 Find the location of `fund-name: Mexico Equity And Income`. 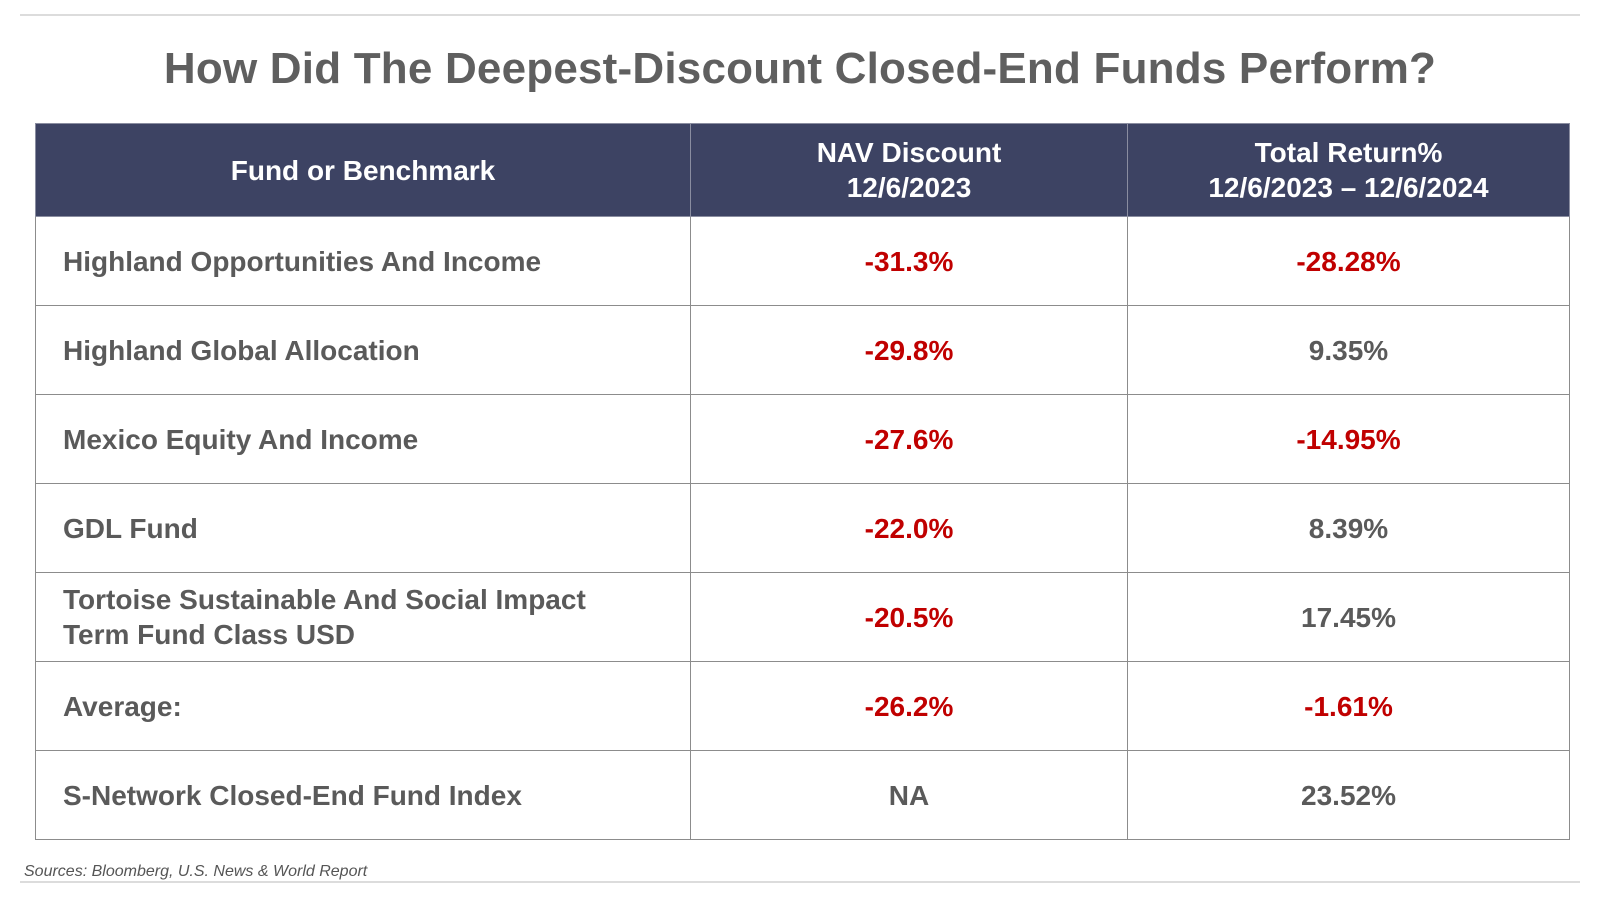

fund-name: Mexico Equity And Income is located at coordinates (241, 439).